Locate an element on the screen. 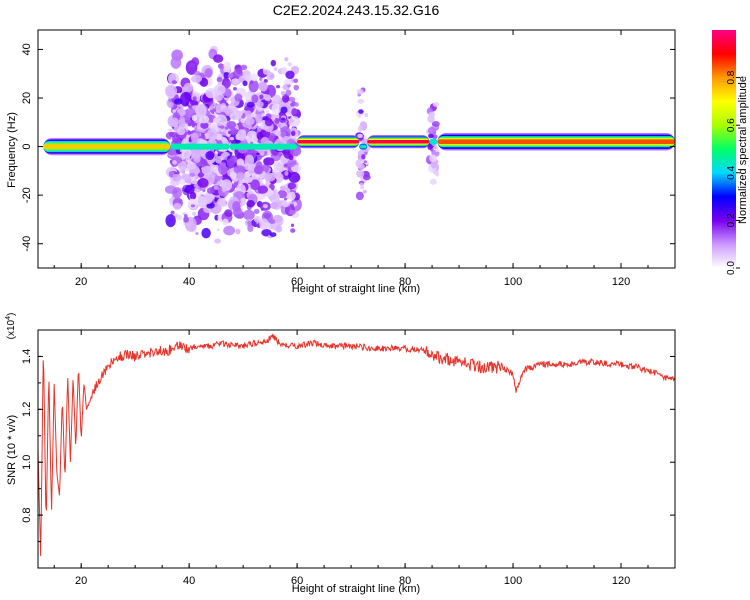  spectrogram-x-label: Height of straight line (km) is located at coordinates (356, 289).